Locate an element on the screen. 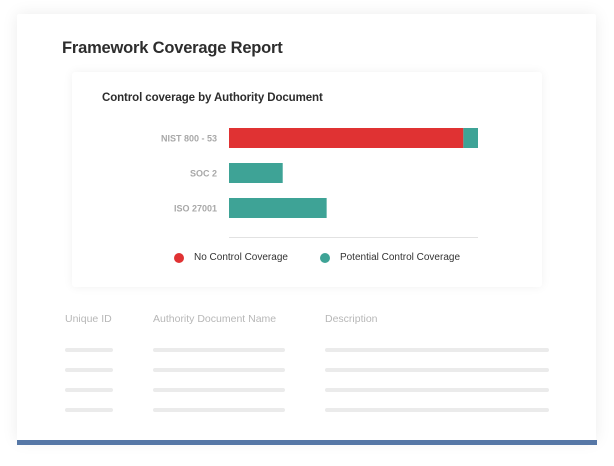 The width and height of the screenshot is (614, 466). placeholder-cell-row1-col3 is located at coordinates (437, 350).